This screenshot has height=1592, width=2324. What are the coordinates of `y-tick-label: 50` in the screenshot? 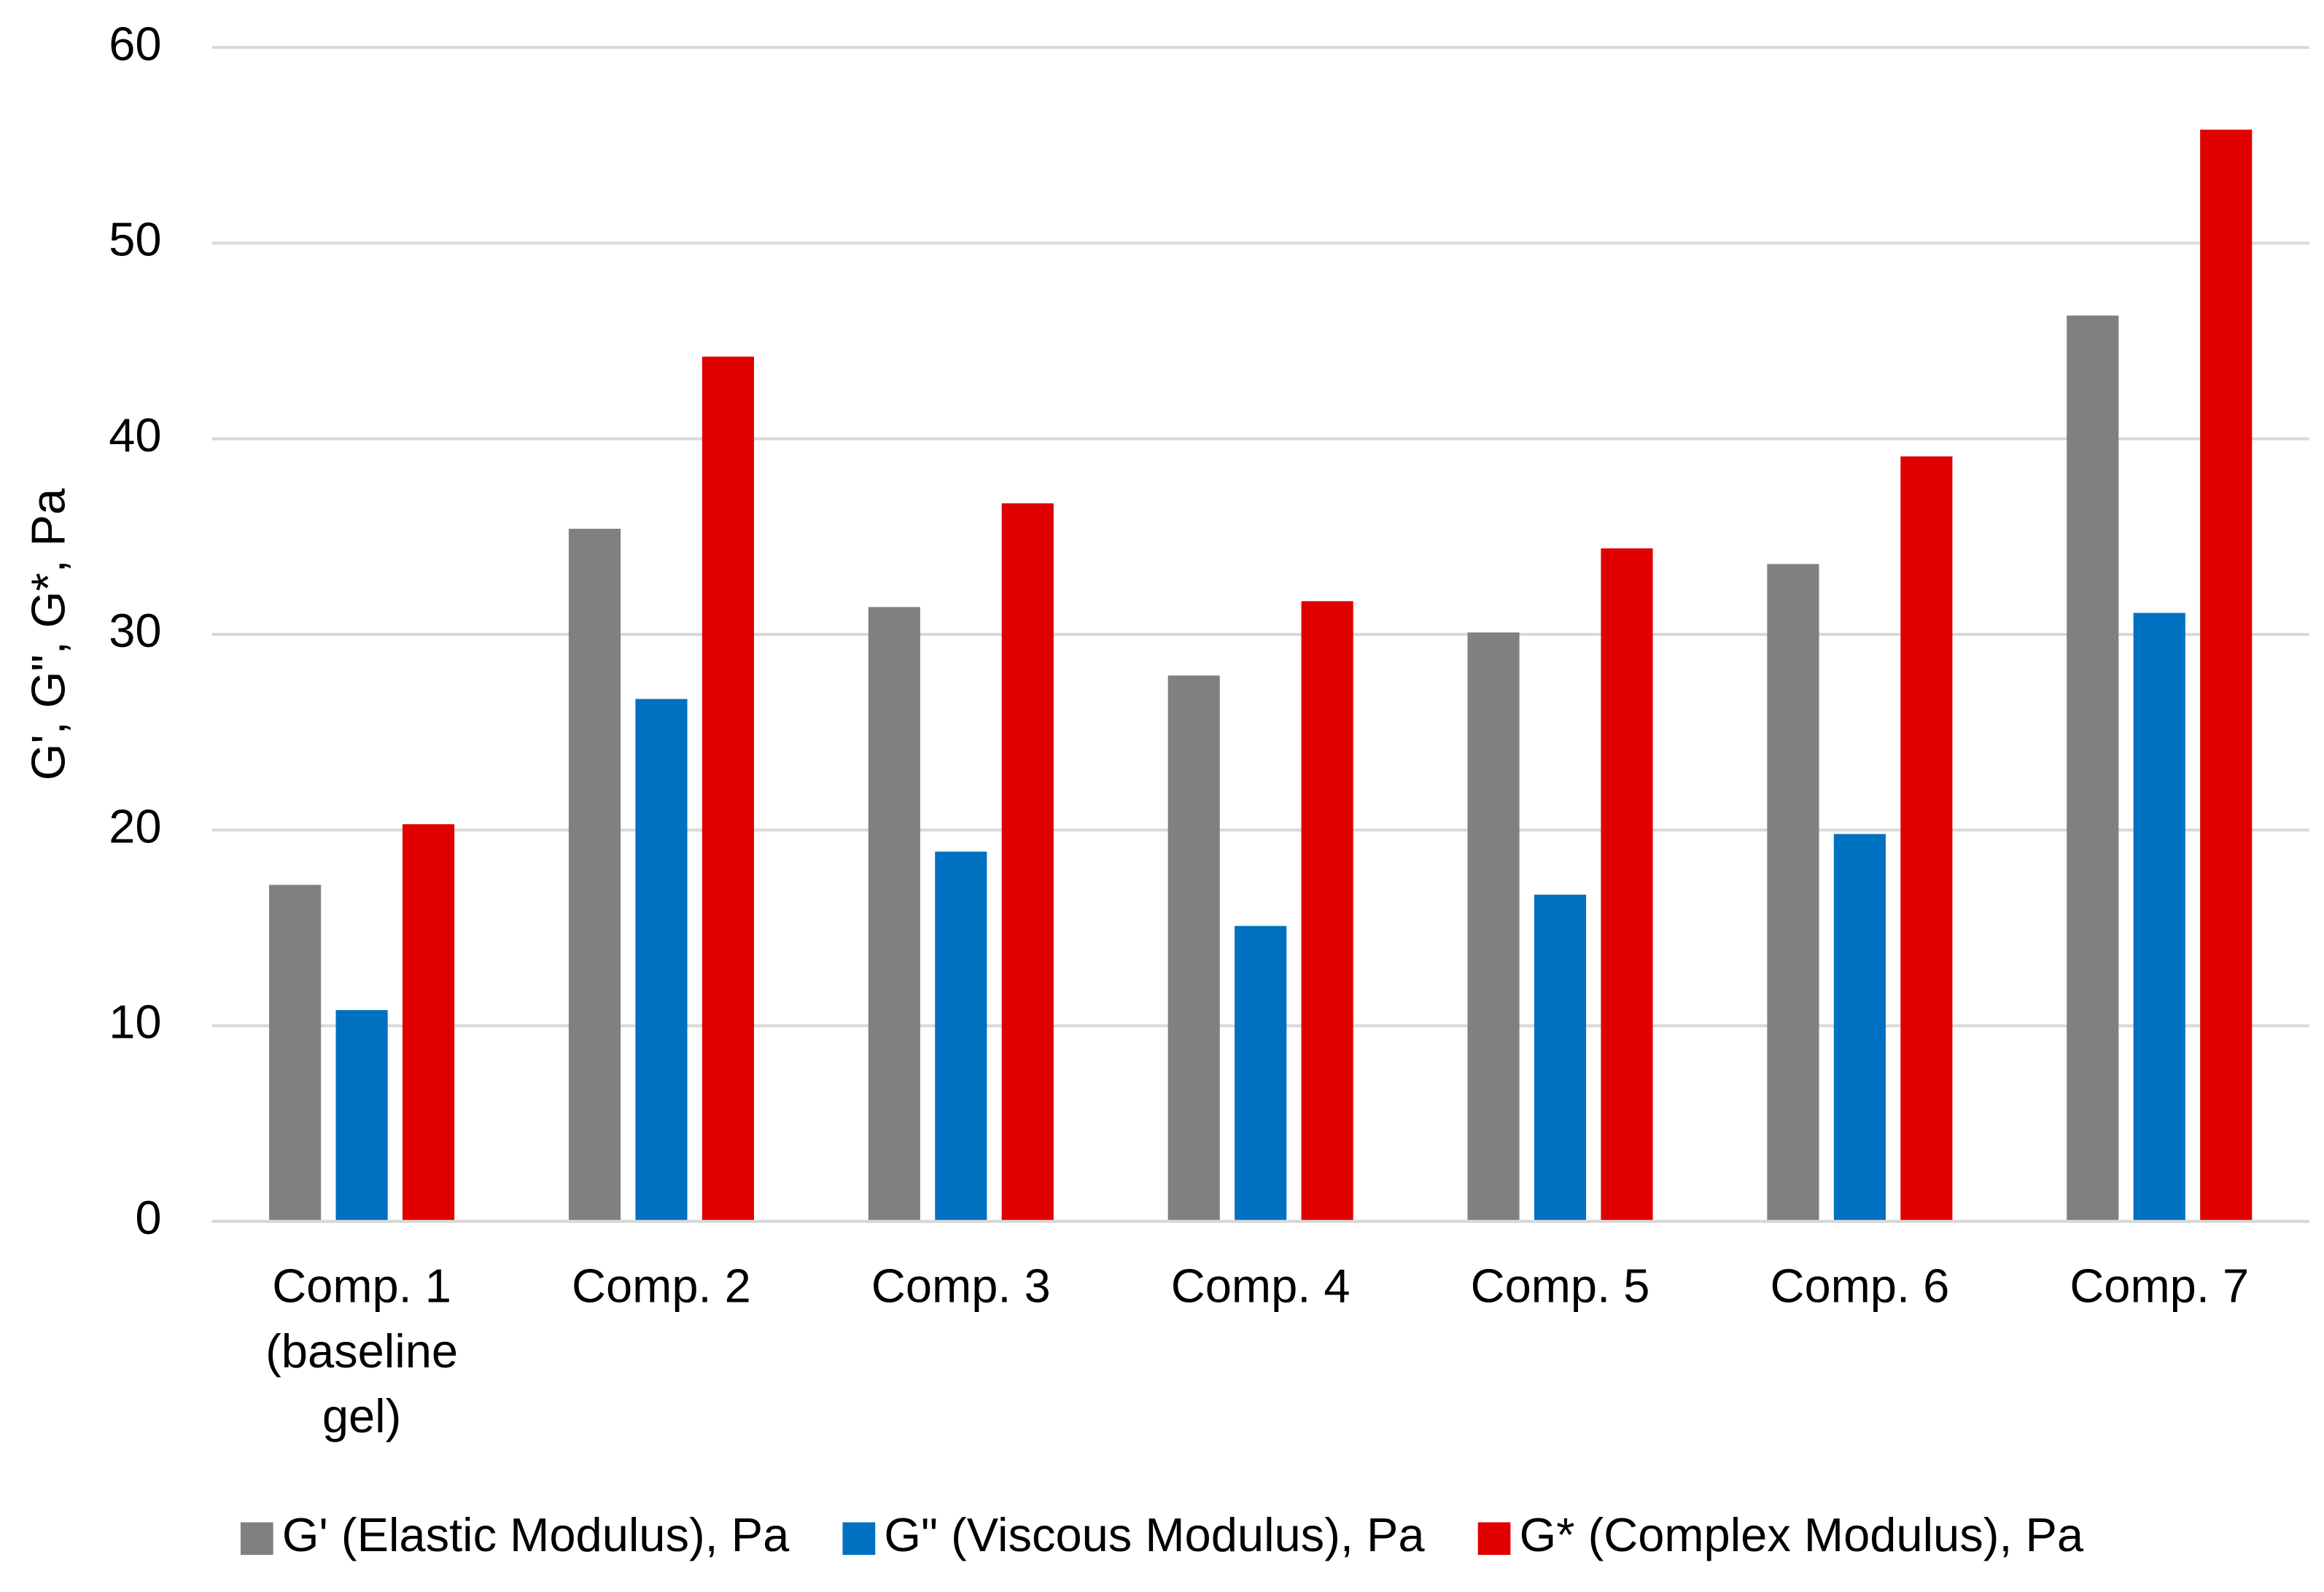 It's located at (135, 239).